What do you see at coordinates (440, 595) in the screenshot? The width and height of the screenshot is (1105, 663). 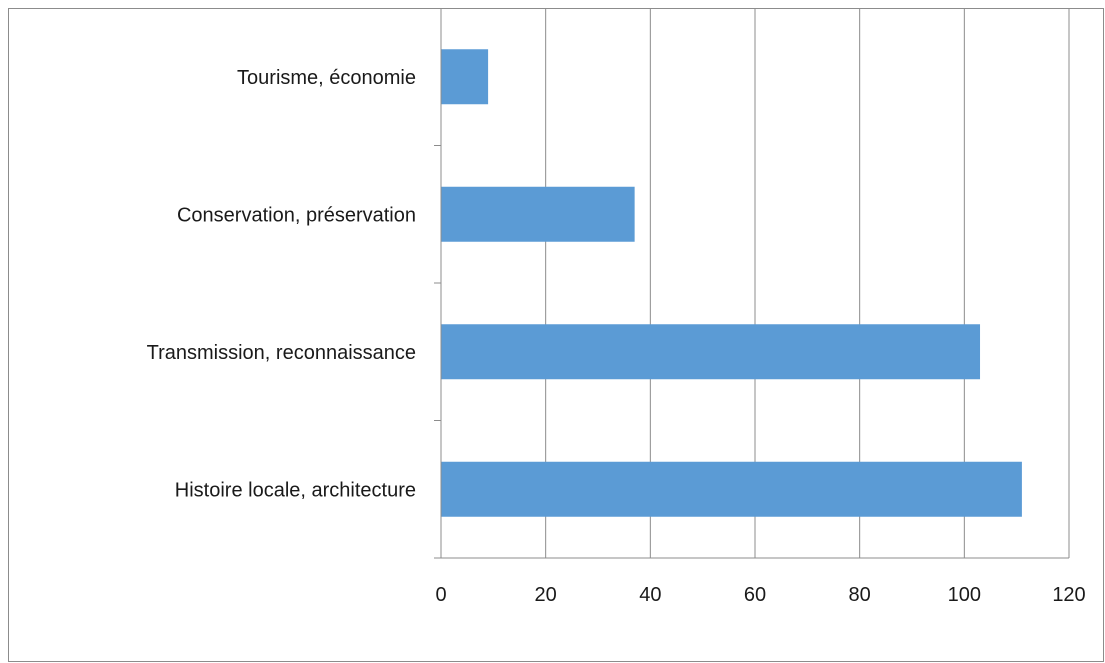 I see `x-tick-label: 0` at bounding box center [440, 595].